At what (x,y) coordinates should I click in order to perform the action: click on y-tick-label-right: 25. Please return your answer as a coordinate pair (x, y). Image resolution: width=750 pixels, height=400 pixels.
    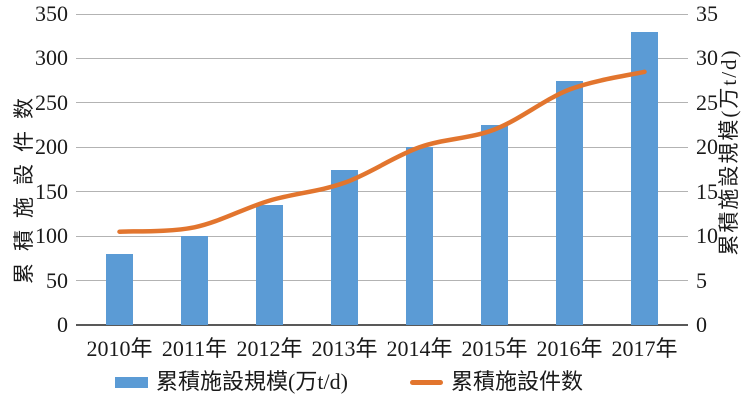
    Looking at the image, I should click on (707, 102).